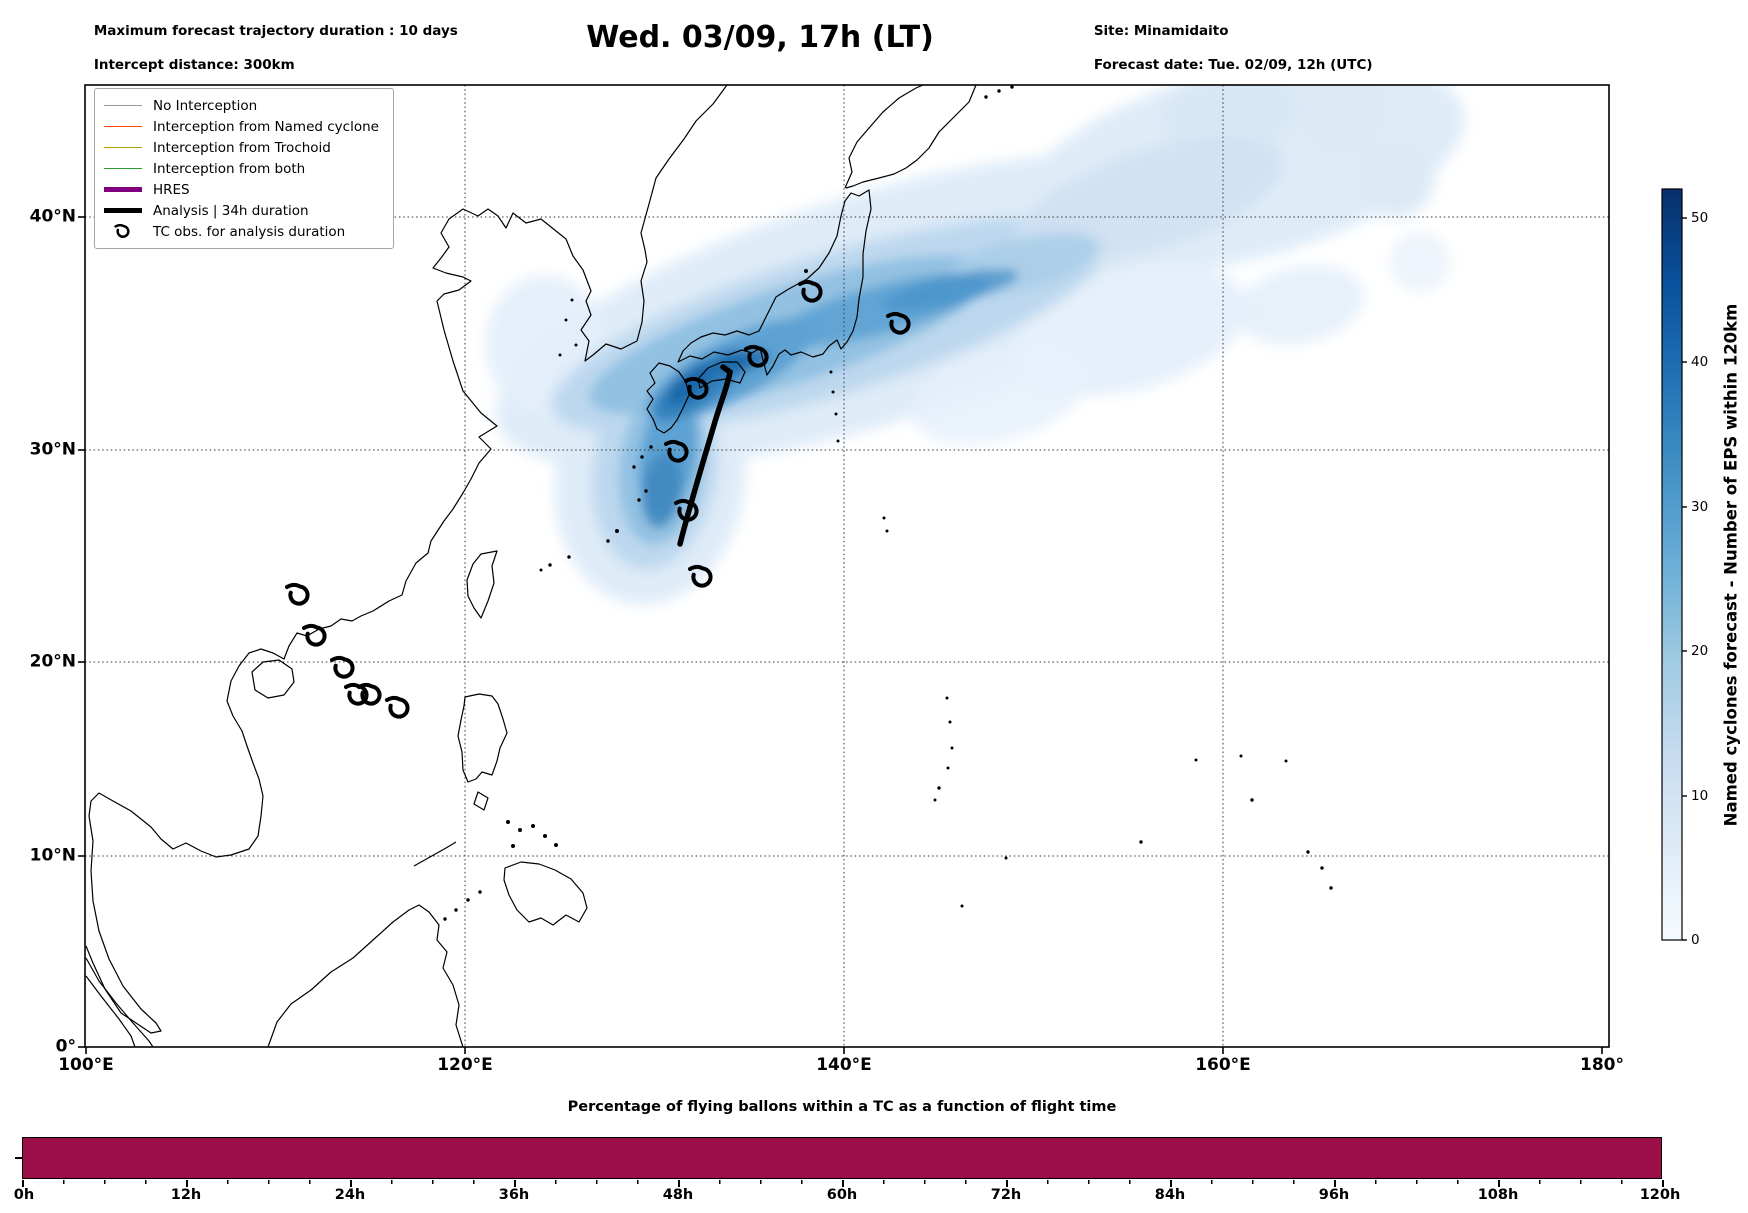 This screenshot has height=1213, width=1748. Describe the element at coordinates (194, 65) in the screenshot. I see `intercept-distance-text: Intercept distance: 300km` at that location.